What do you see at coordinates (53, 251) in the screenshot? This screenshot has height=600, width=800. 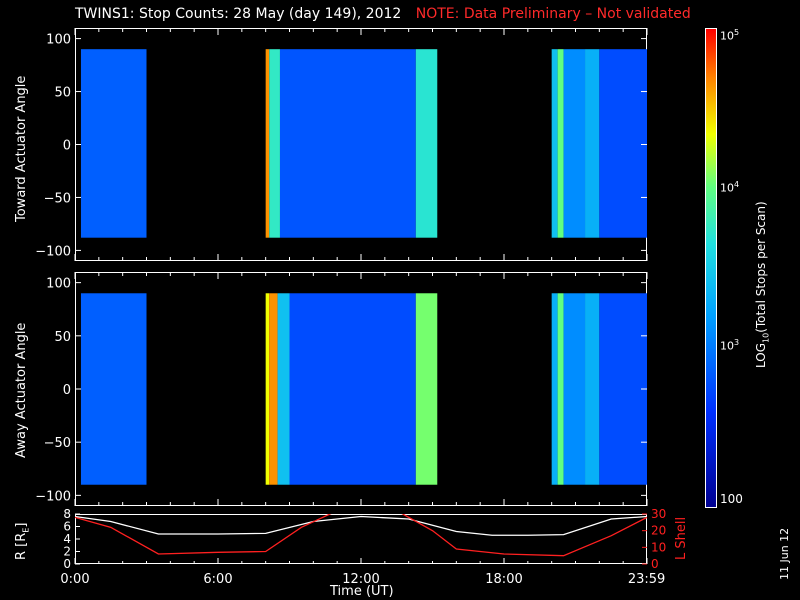 I see `toward-ytick-label-4: −100` at bounding box center [53, 251].